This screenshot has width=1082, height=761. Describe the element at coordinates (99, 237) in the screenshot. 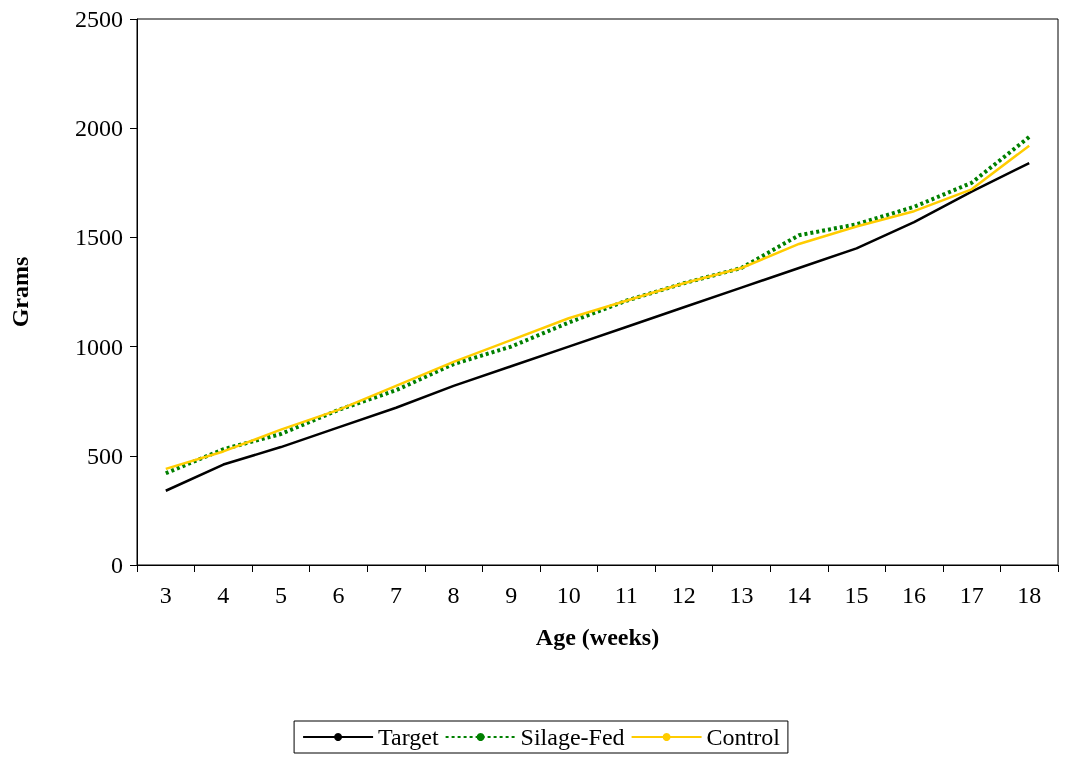

I see `y-tick-label: 1500` at that location.